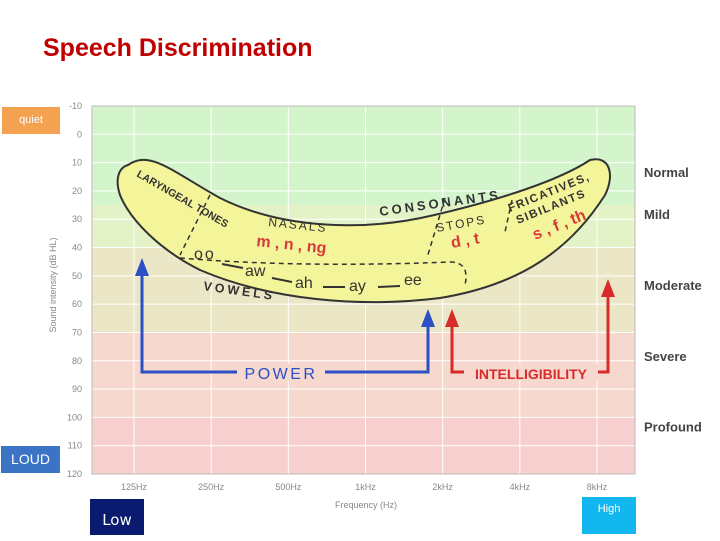  I want to click on intelligibility-arrowhead-left, so click(452, 318).